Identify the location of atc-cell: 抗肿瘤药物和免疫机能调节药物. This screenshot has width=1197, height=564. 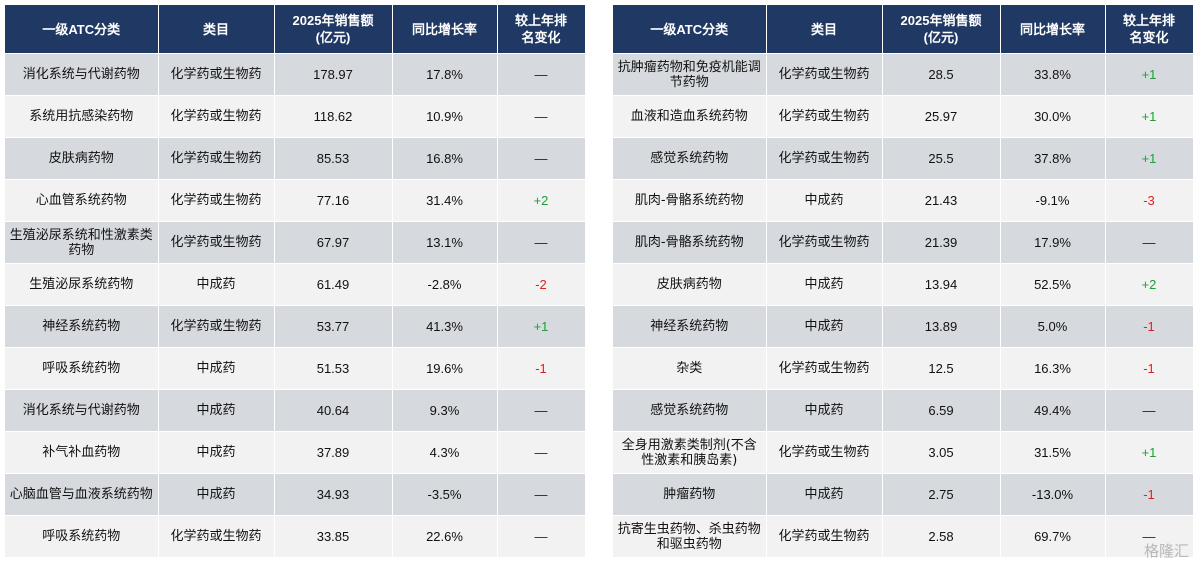
(690, 74).